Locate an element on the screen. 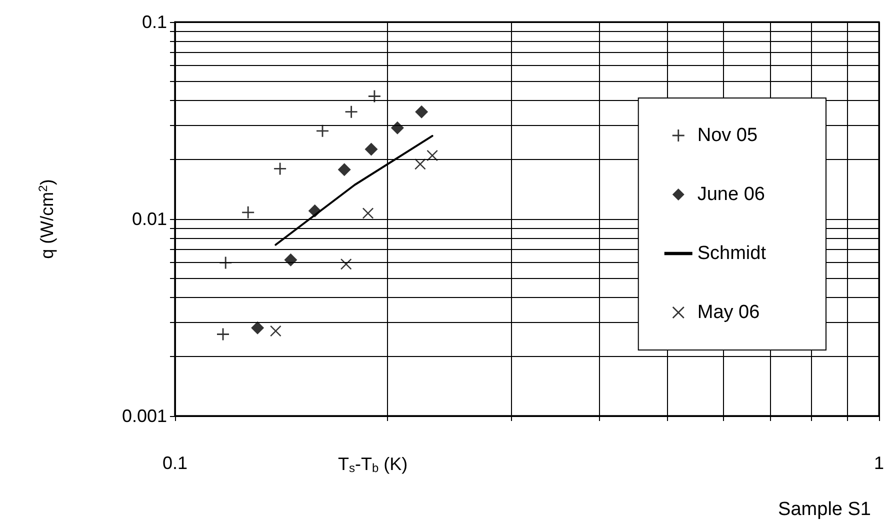 The width and height of the screenshot is (893, 529). legend-label: Nov 05 is located at coordinates (727, 135).